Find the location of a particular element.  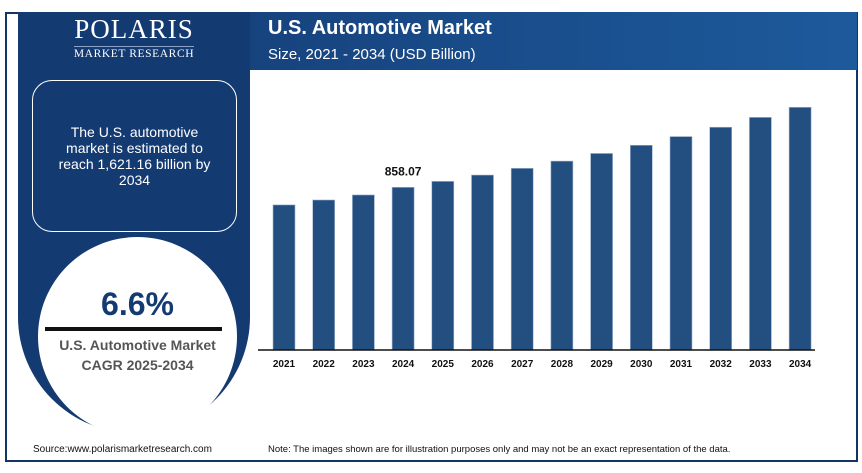

logo-name: POLARIS is located at coordinates (134, 29).